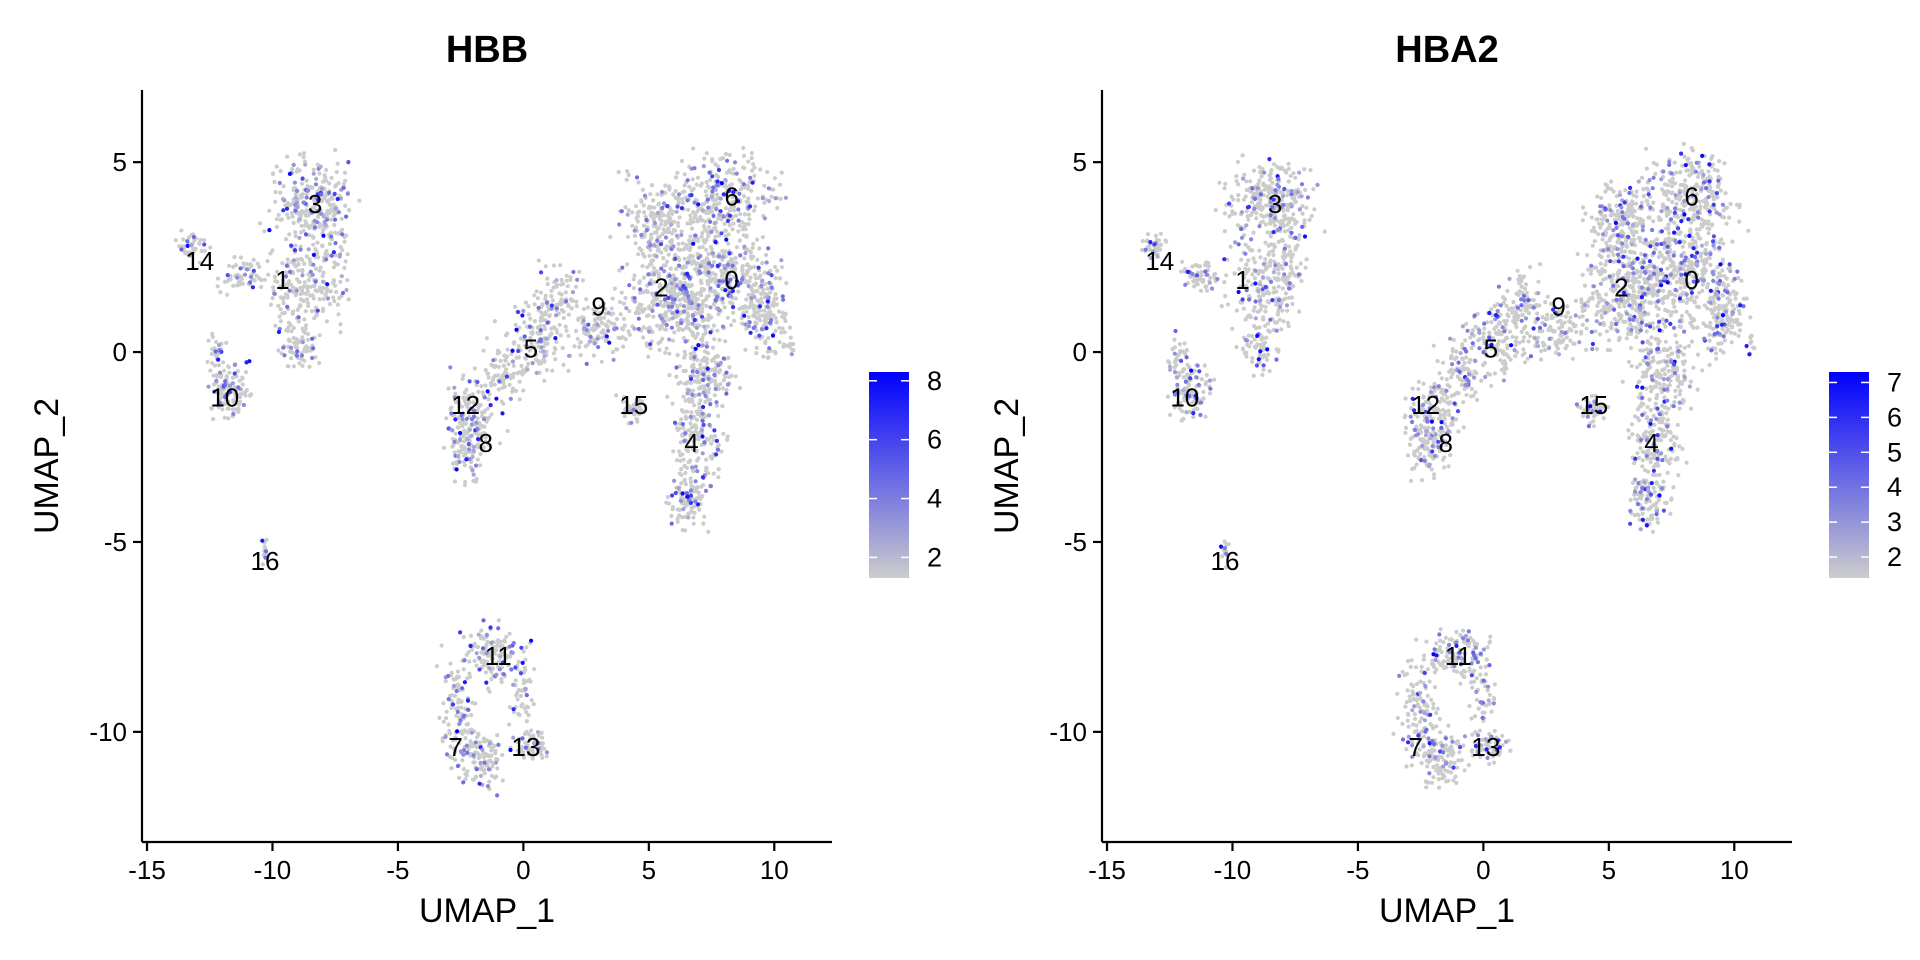  What do you see at coordinates (487, 911) in the screenshot?
I see `x-axis-title: UMAP_1` at bounding box center [487, 911].